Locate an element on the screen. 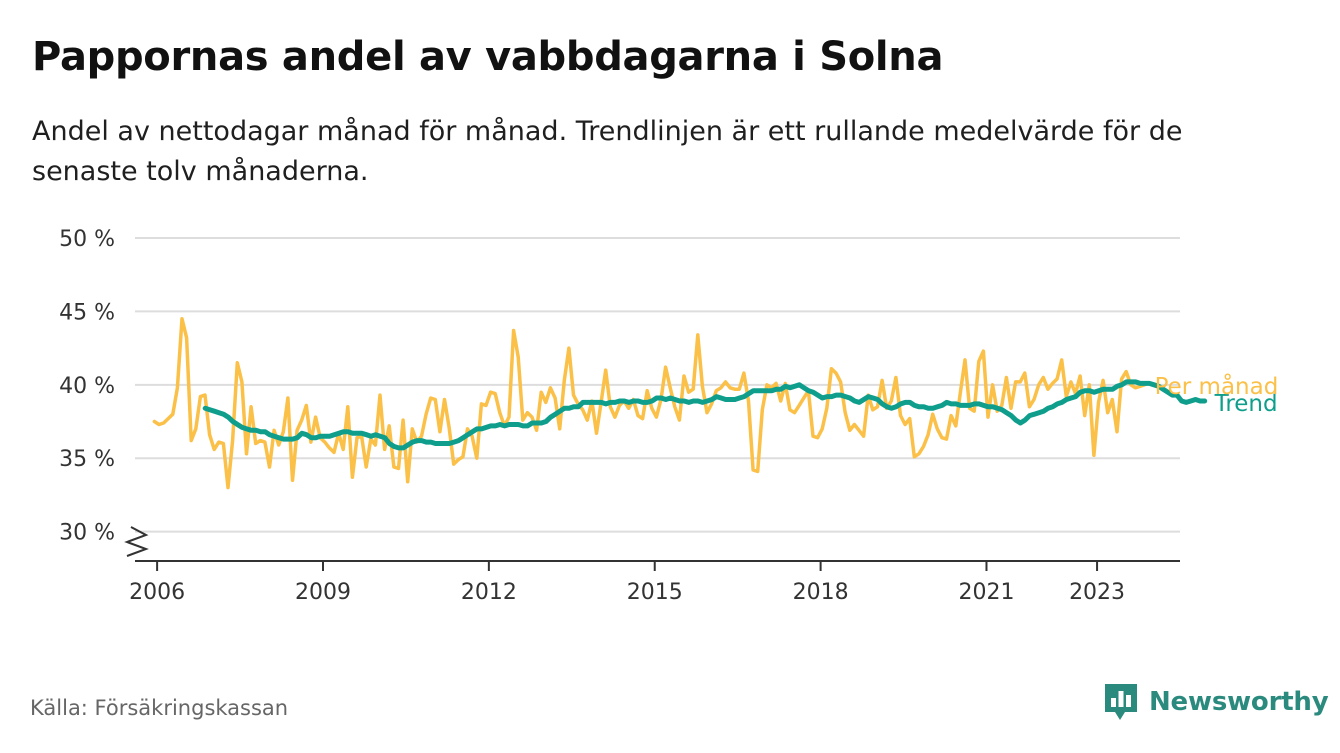 Image resolution: width=1340 pixels, height=753 pixels. source-note: Källa: Försäkringskassan is located at coordinates (159, 708).